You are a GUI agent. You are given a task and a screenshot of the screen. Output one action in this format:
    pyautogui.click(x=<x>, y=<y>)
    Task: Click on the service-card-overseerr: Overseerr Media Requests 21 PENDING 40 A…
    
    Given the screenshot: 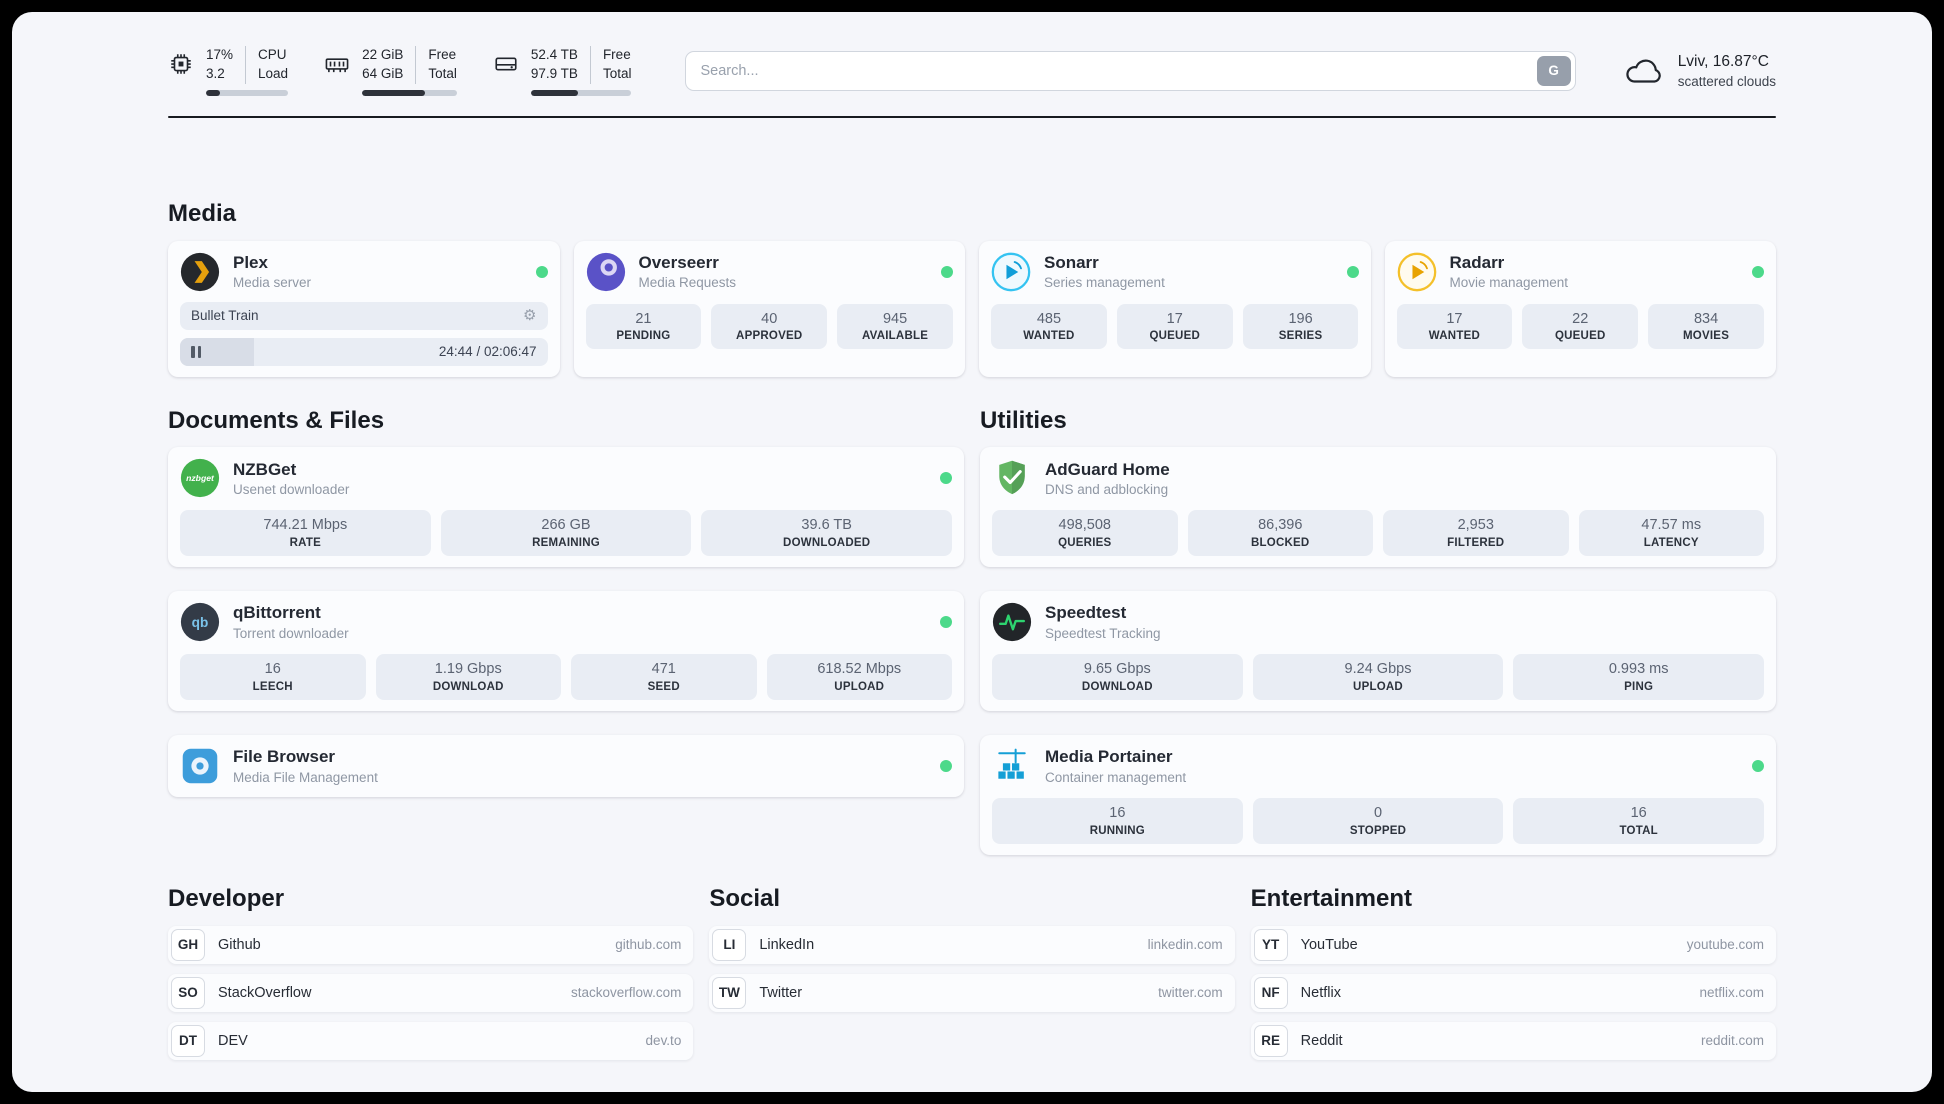 What is the action you would take?
    pyautogui.click(x=769, y=308)
    